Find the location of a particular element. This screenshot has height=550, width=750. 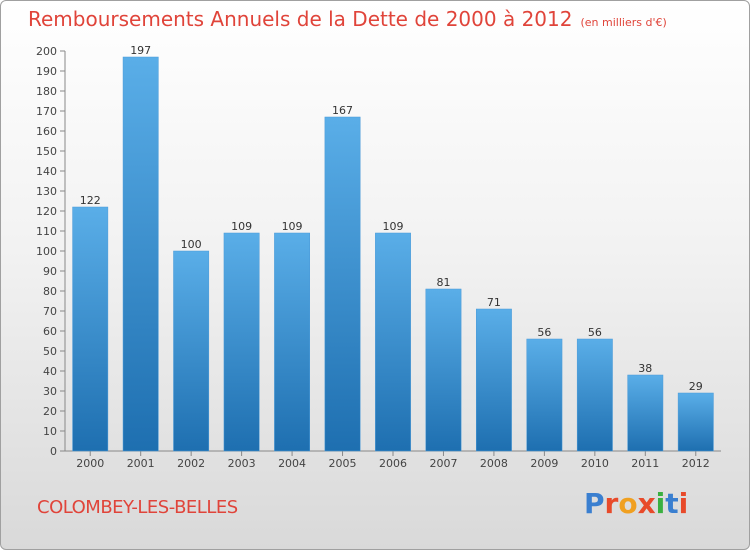

x-tick-label: 2003 is located at coordinates (242, 463).